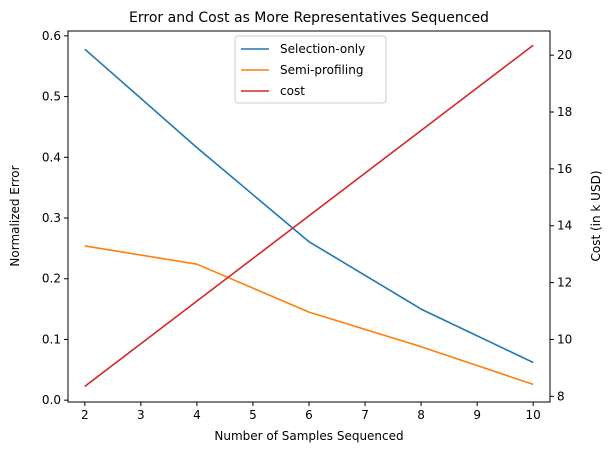  Describe the element at coordinates (197, 415) in the screenshot. I see `x-tick-label: 4` at that location.